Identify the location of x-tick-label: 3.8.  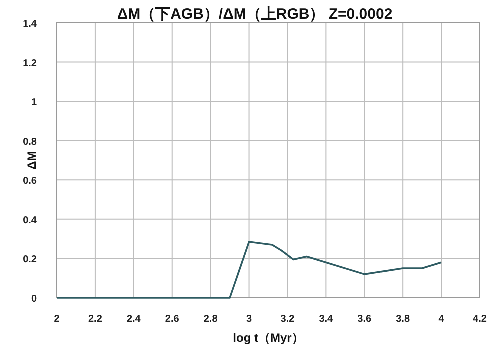
(403, 319).